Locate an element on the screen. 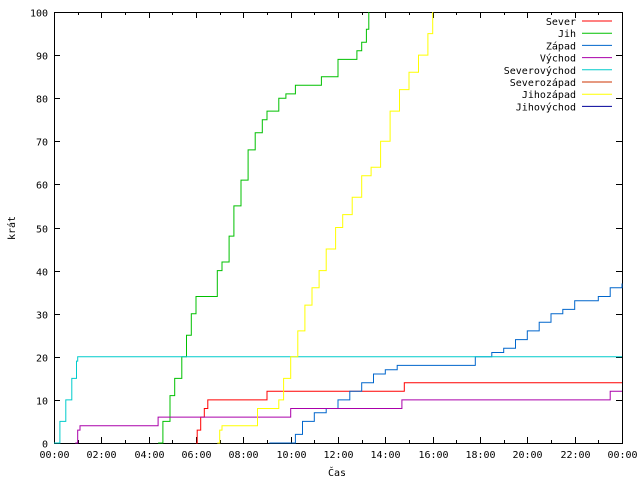 The image size is (640, 480). y-tick-label: 40 is located at coordinates (42, 273).